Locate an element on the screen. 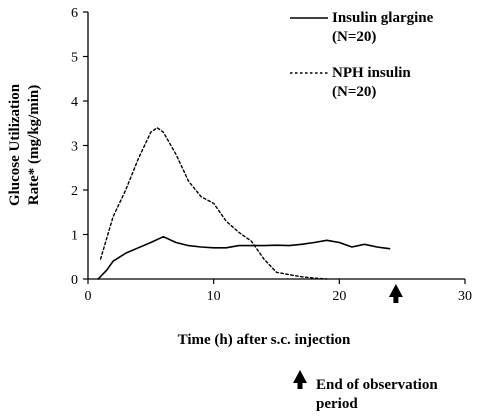 The height and width of the screenshot is (419, 480). end-observation-label: period is located at coordinates (337, 404).